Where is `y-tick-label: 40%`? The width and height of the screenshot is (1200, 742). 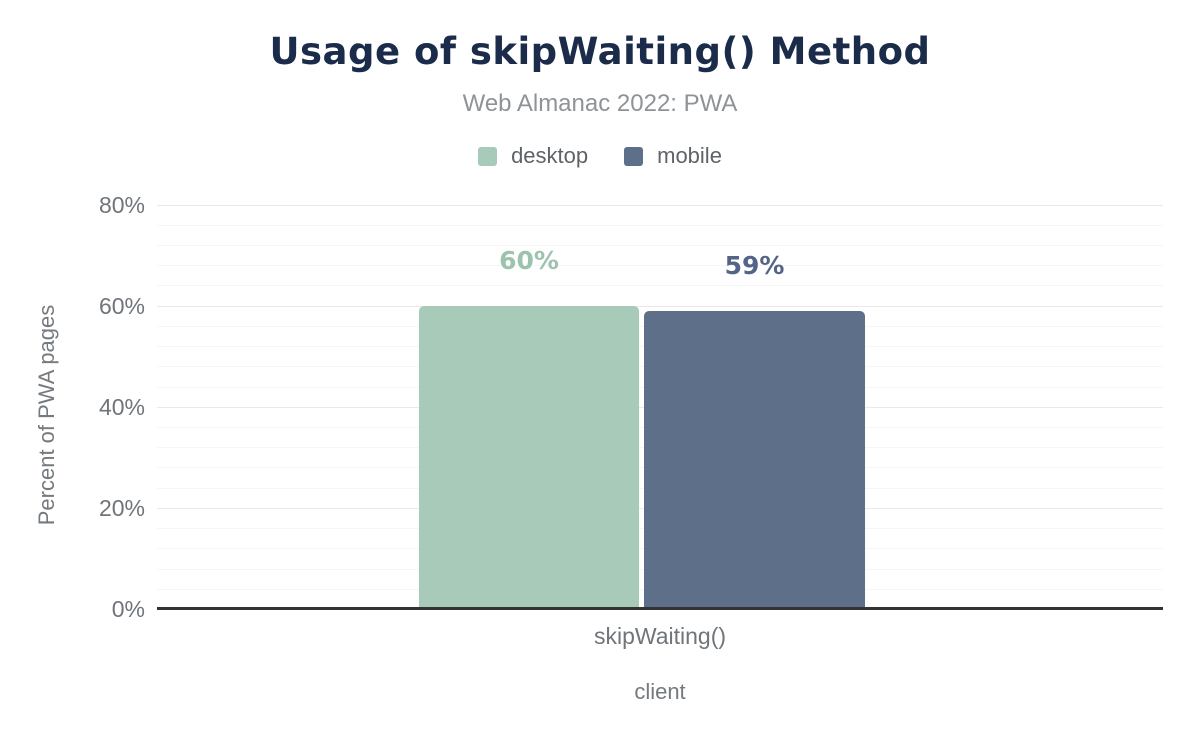 y-tick-label: 40% is located at coordinates (121, 406).